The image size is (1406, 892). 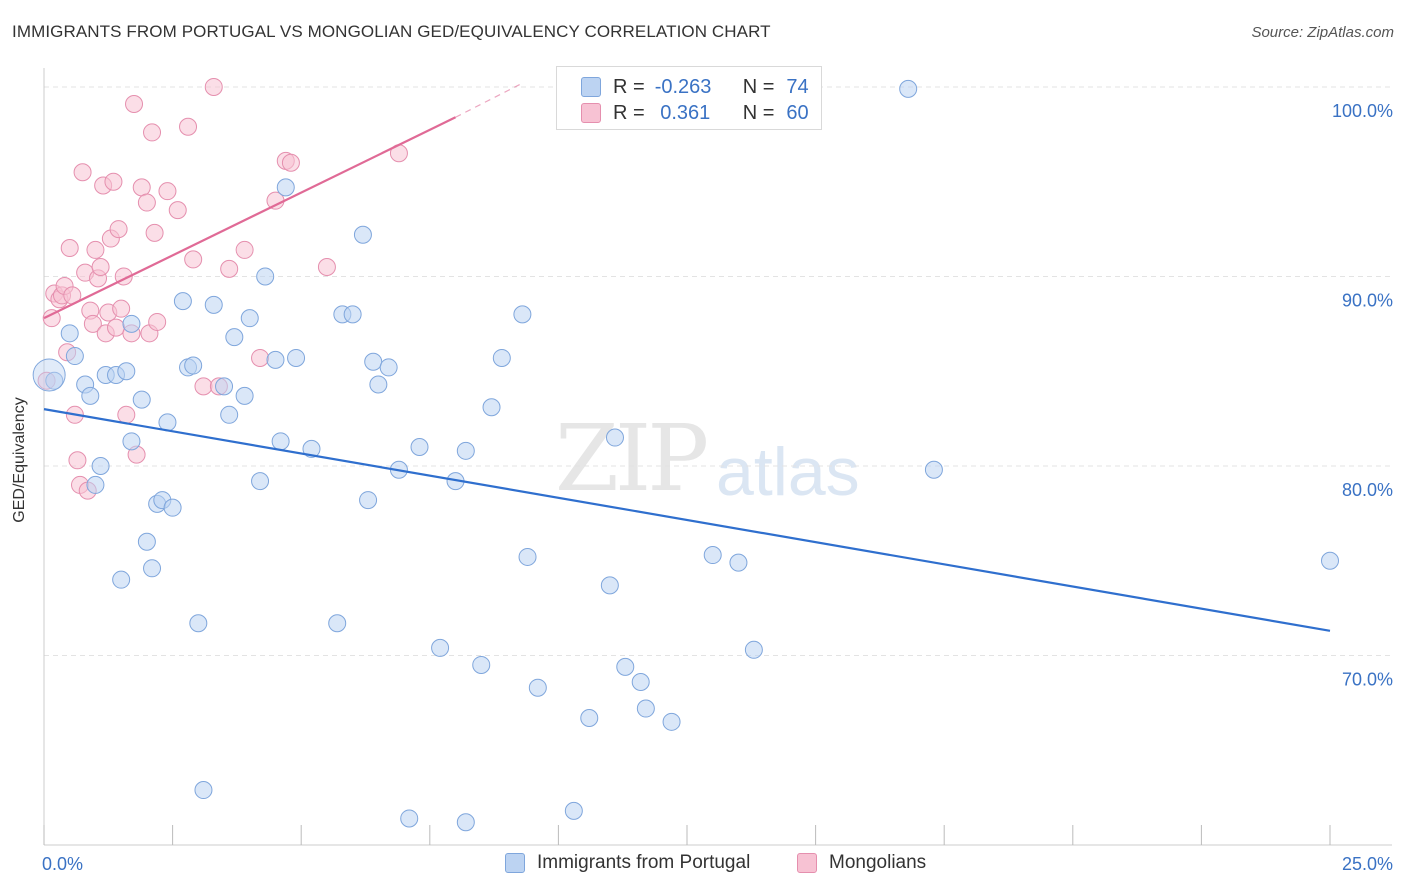 What do you see at coordinates (644, 862) in the screenshot?
I see `legend-label-portugal: Immigrants from Portugal` at bounding box center [644, 862].